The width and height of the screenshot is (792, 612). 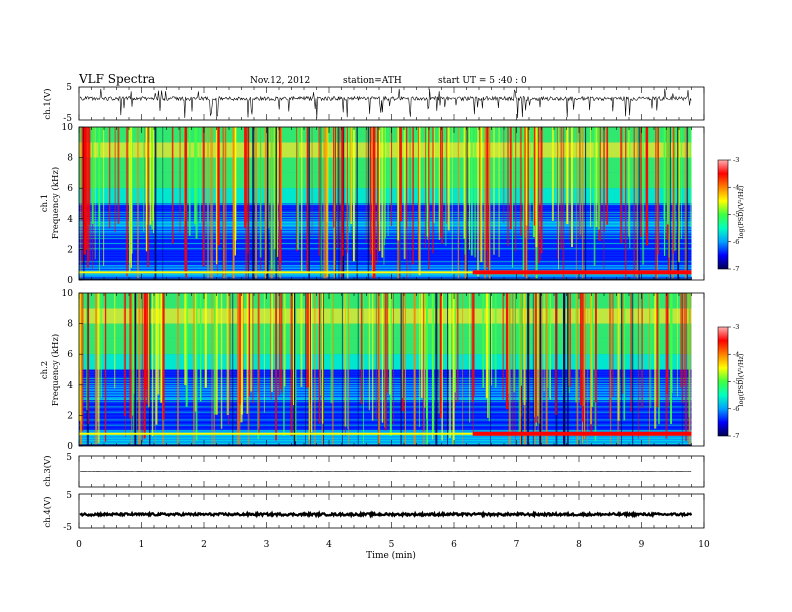 What do you see at coordinates (741, 211) in the screenshot?
I see `ch1-colorbar-label: log(PSD)(V²/Hz)` at bounding box center [741, 211].